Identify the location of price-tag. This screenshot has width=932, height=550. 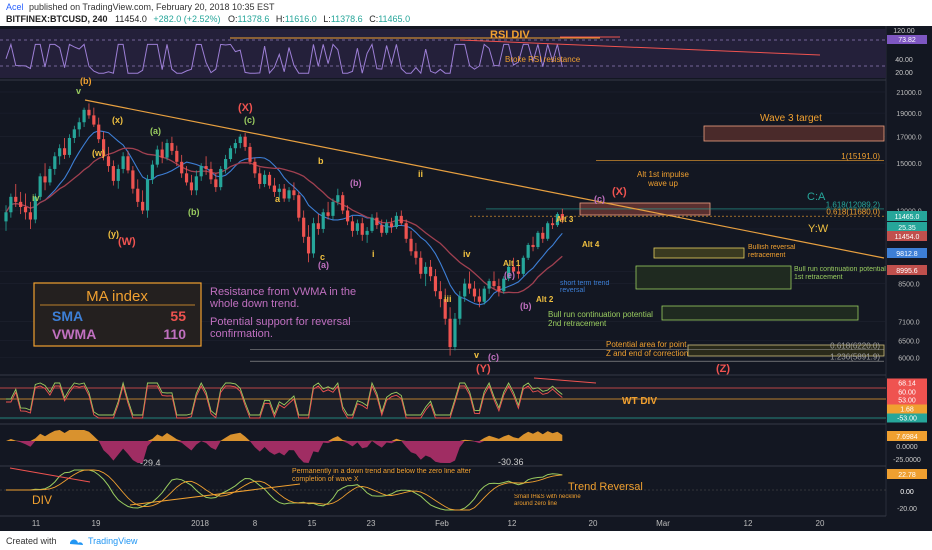
(907, 270).